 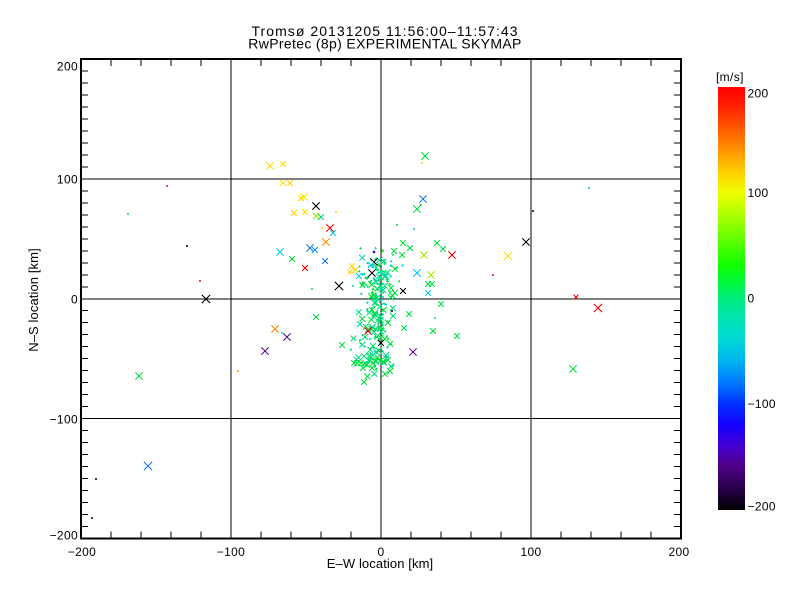 What do you see at coordinates (380, 563) in the screenshot?
I see `svg-text: E–W location [km]` at bounding box center [380, 563].